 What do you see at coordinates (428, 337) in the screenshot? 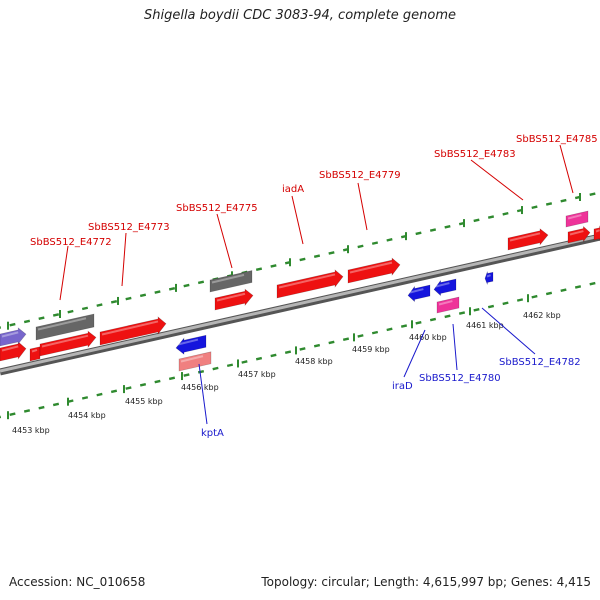
I see `scale-label: 4460 kbp` at bounding box center [428, 337].